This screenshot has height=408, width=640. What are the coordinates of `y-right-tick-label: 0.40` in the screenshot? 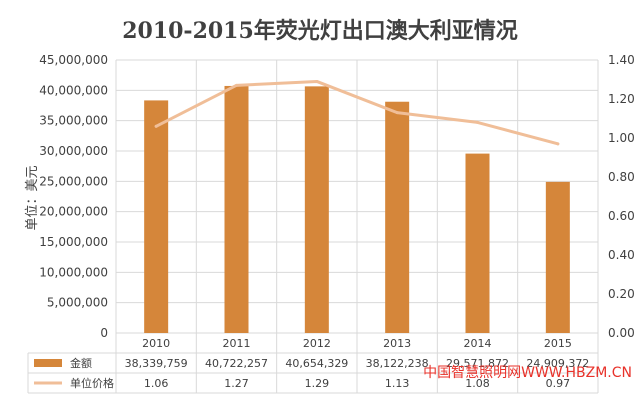 It's located at (621, 255).